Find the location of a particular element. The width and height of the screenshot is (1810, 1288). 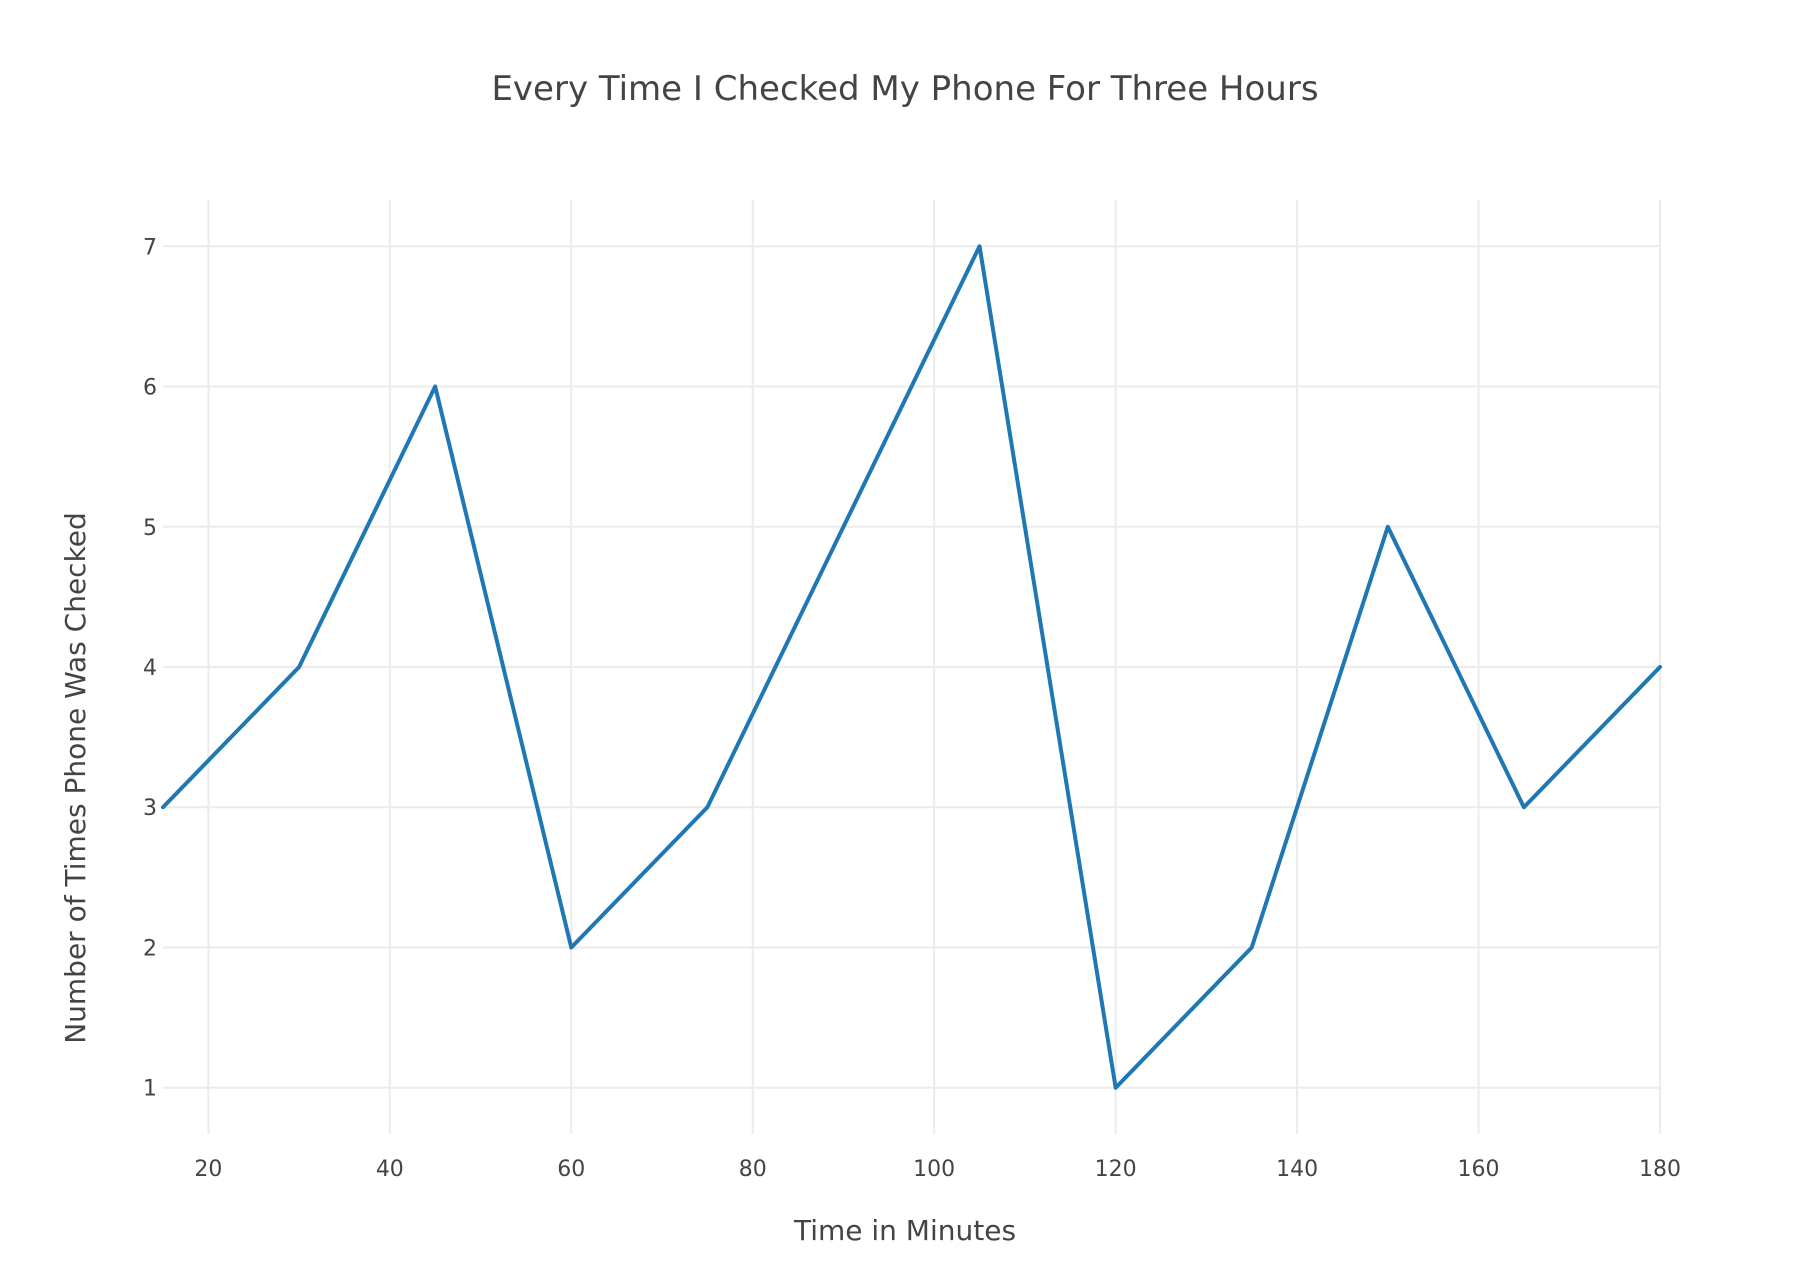

y-axis-ticks: 1 2 3 4 5 6 7 is located at coordinates (150, 668).